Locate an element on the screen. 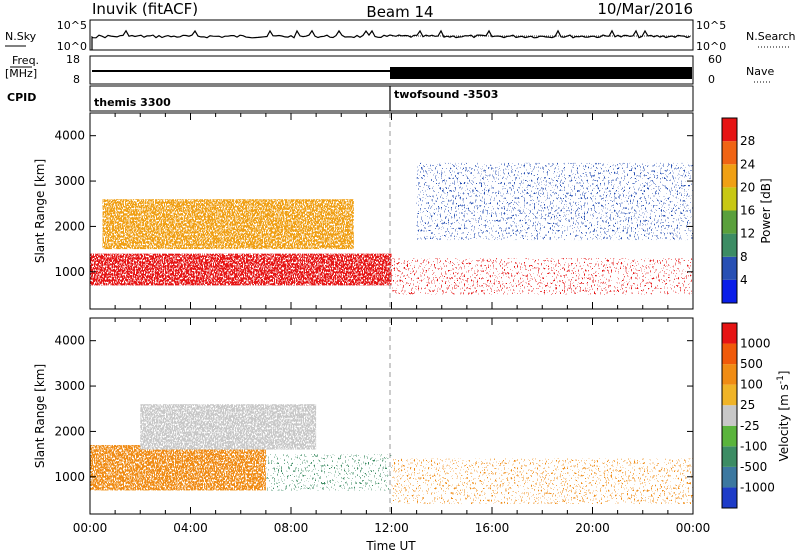  colorbar-tick-label: 12 is located at coordinates (747, 234).